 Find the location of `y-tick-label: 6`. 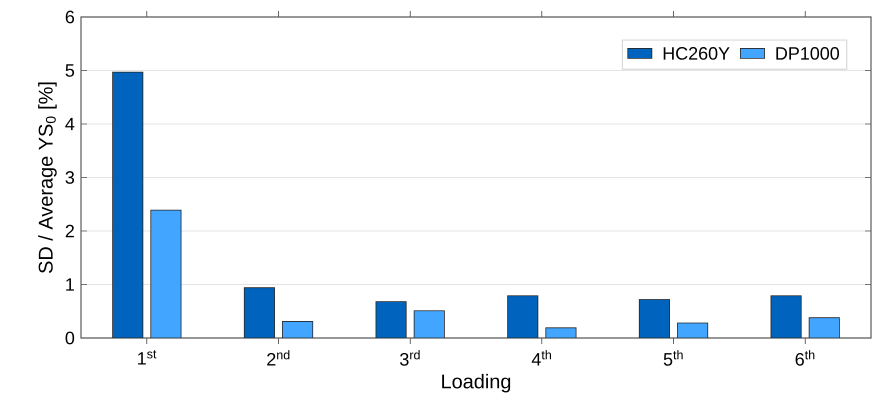

y-tick-label: 6 is located at coordinates (70, 17).